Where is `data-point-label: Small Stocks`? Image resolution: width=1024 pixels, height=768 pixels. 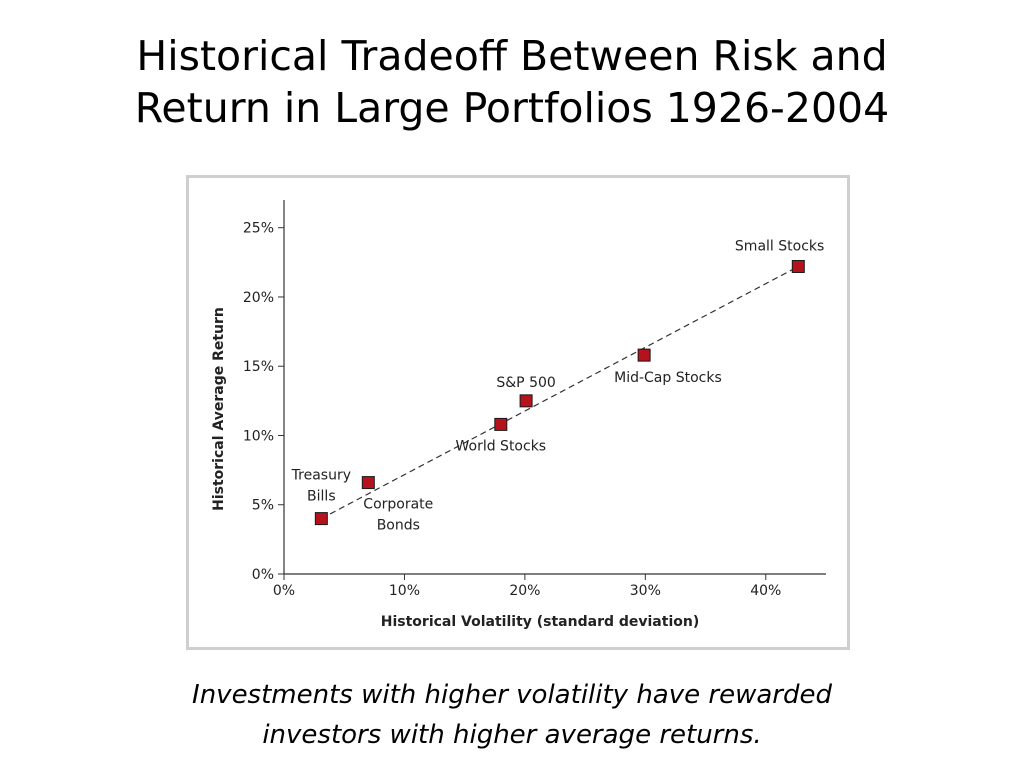
data-point-label: Small Stocks is located at coordinates (779, 246).